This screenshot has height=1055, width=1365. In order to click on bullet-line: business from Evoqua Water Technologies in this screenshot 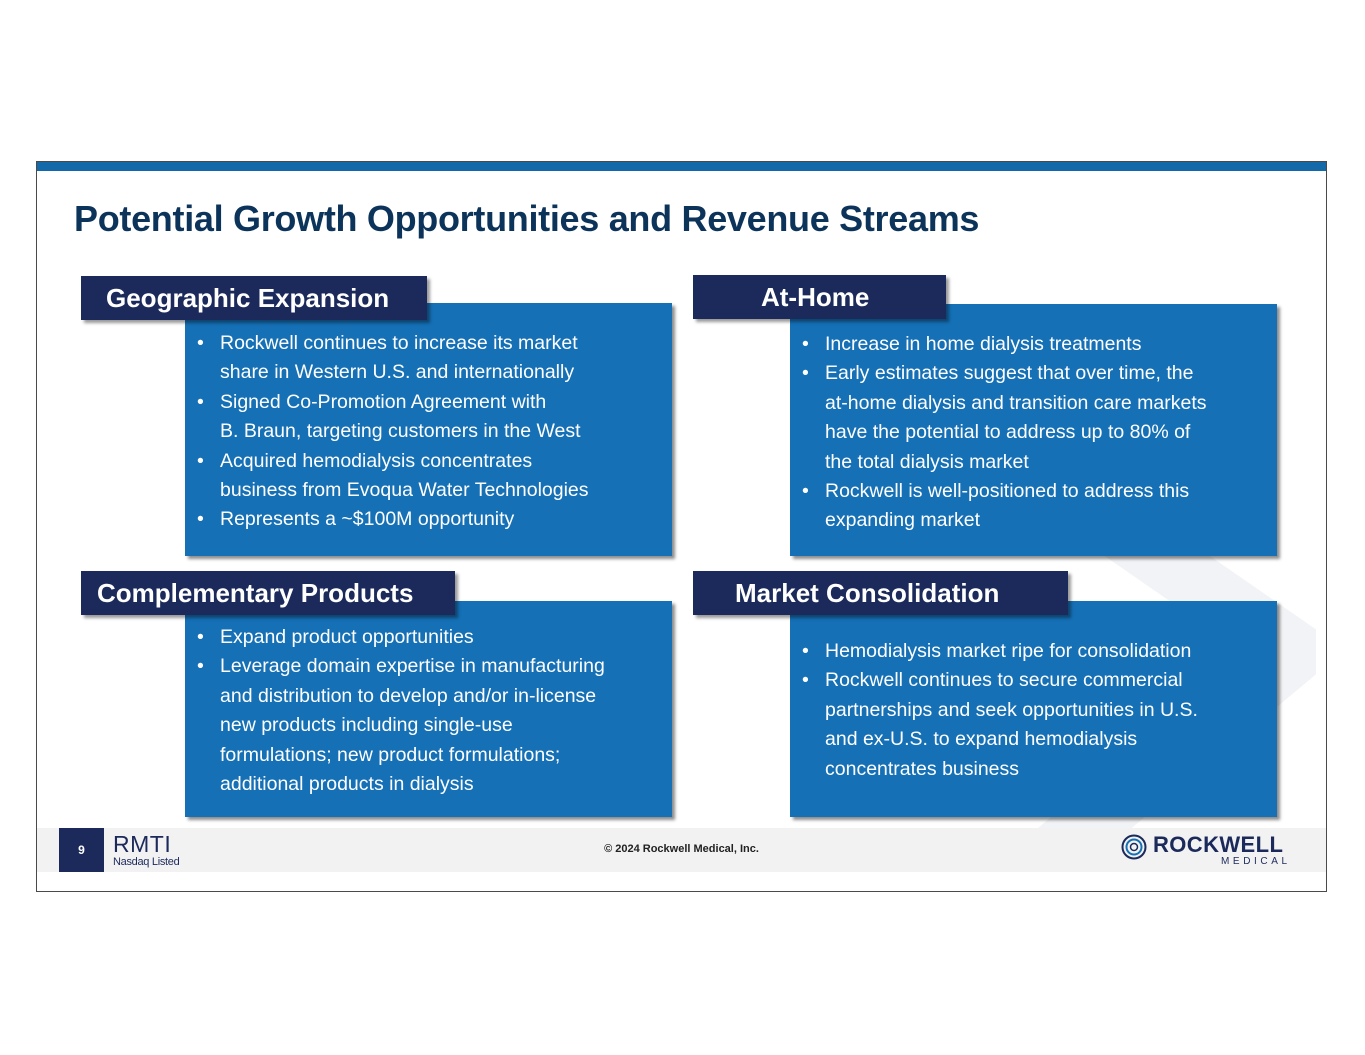, I will do `click(404, 490)`.